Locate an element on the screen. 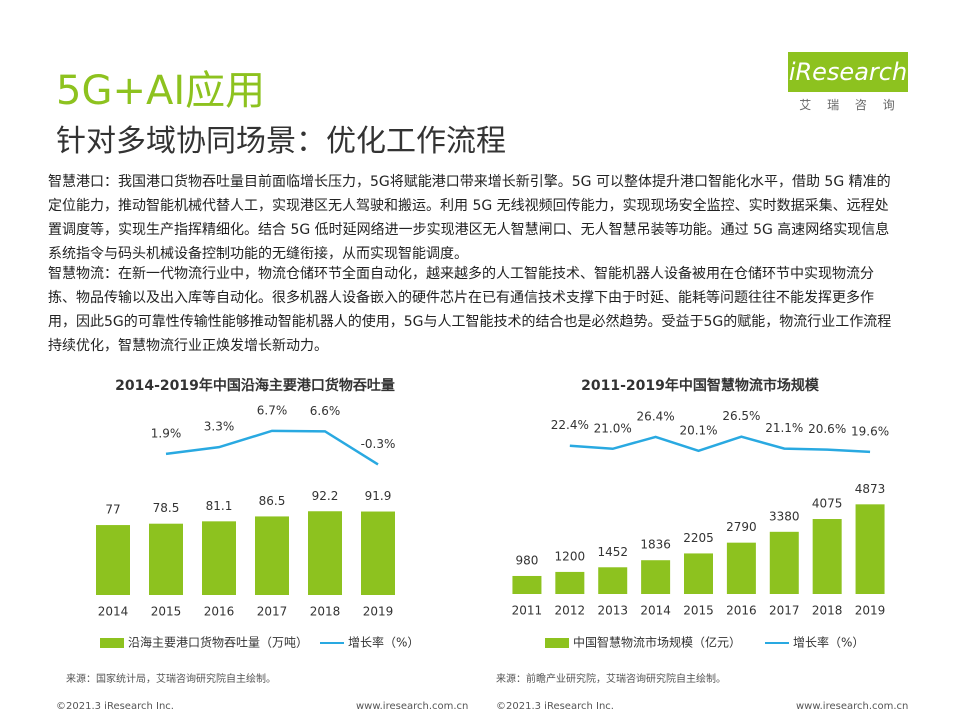 This screenshot has width=960, height=720. data-label: 1.9% is located at coordinates (166, 433).